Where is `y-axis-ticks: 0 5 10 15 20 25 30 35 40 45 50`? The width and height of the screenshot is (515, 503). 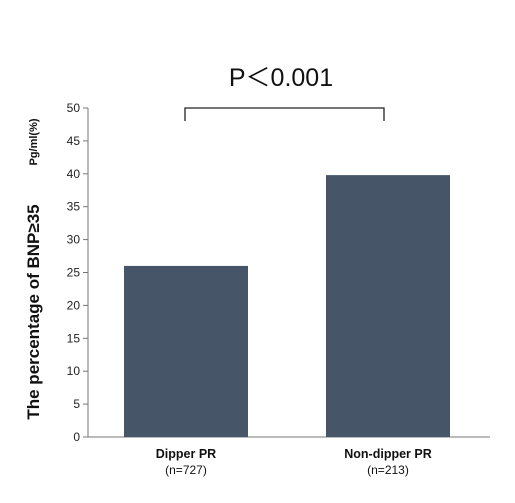
y-axis-ticks: 0 5 10 15 20 25 30 35 40 45 50 is located at coordinates (77, 272).